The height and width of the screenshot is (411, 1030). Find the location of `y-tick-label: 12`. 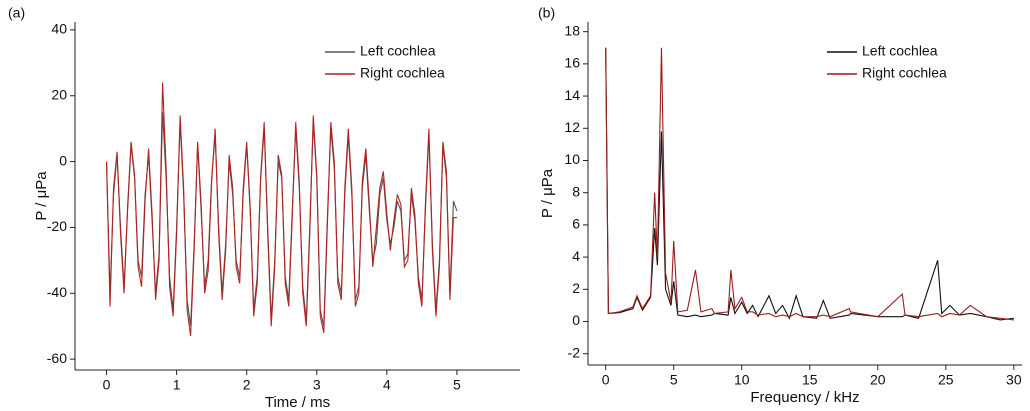

y-tick-label: 12 is located at coordinates (572, 127).